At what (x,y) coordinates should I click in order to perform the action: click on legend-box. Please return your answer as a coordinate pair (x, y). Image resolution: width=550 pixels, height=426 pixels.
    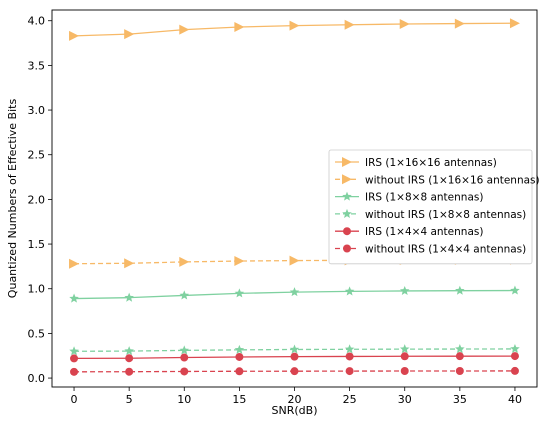
    Looking at the image, I should click on (430, 207).